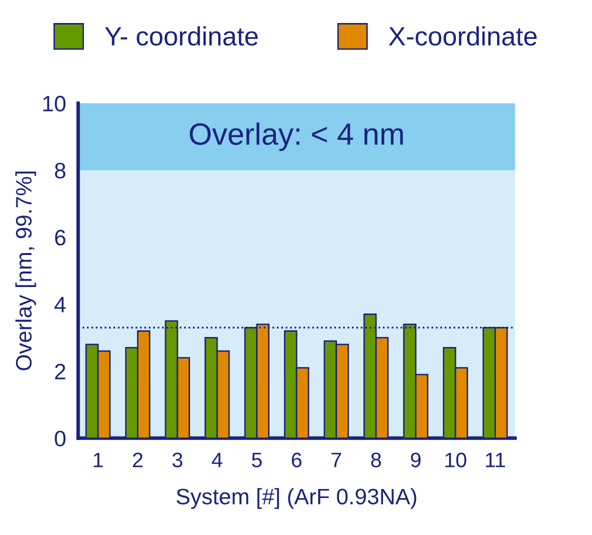 The height and width of the screenshot is (535, 592). Describe the element at coordinates (462, 36) in the screenshot. I see `legend-label: X-coordinate` at that location.